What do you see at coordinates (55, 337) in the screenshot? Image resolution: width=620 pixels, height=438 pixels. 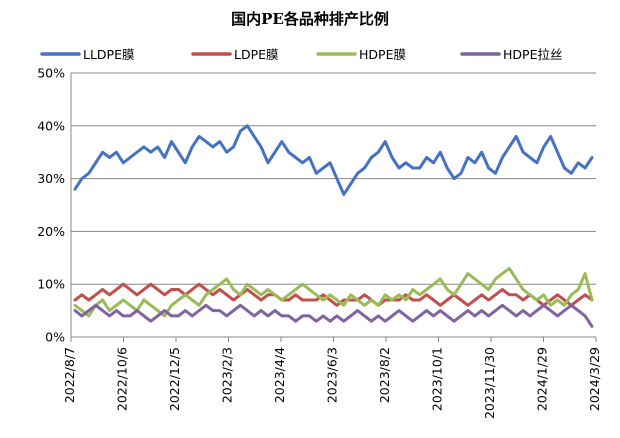 I see `y-tick-label: 0%` at bounding box center [55, 337].